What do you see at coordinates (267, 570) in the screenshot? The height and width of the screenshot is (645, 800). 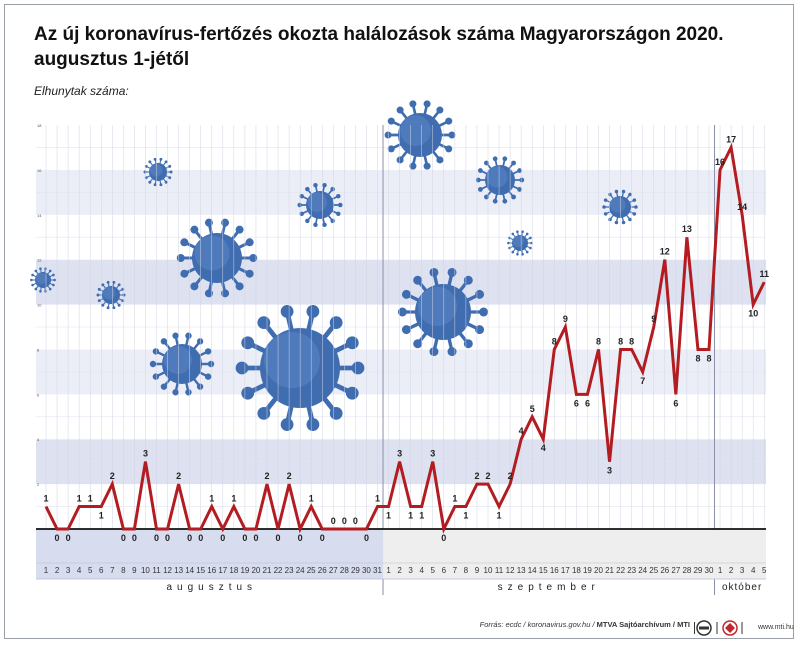 I see `day-tick-label: 21` at bounding box center [267, 570].